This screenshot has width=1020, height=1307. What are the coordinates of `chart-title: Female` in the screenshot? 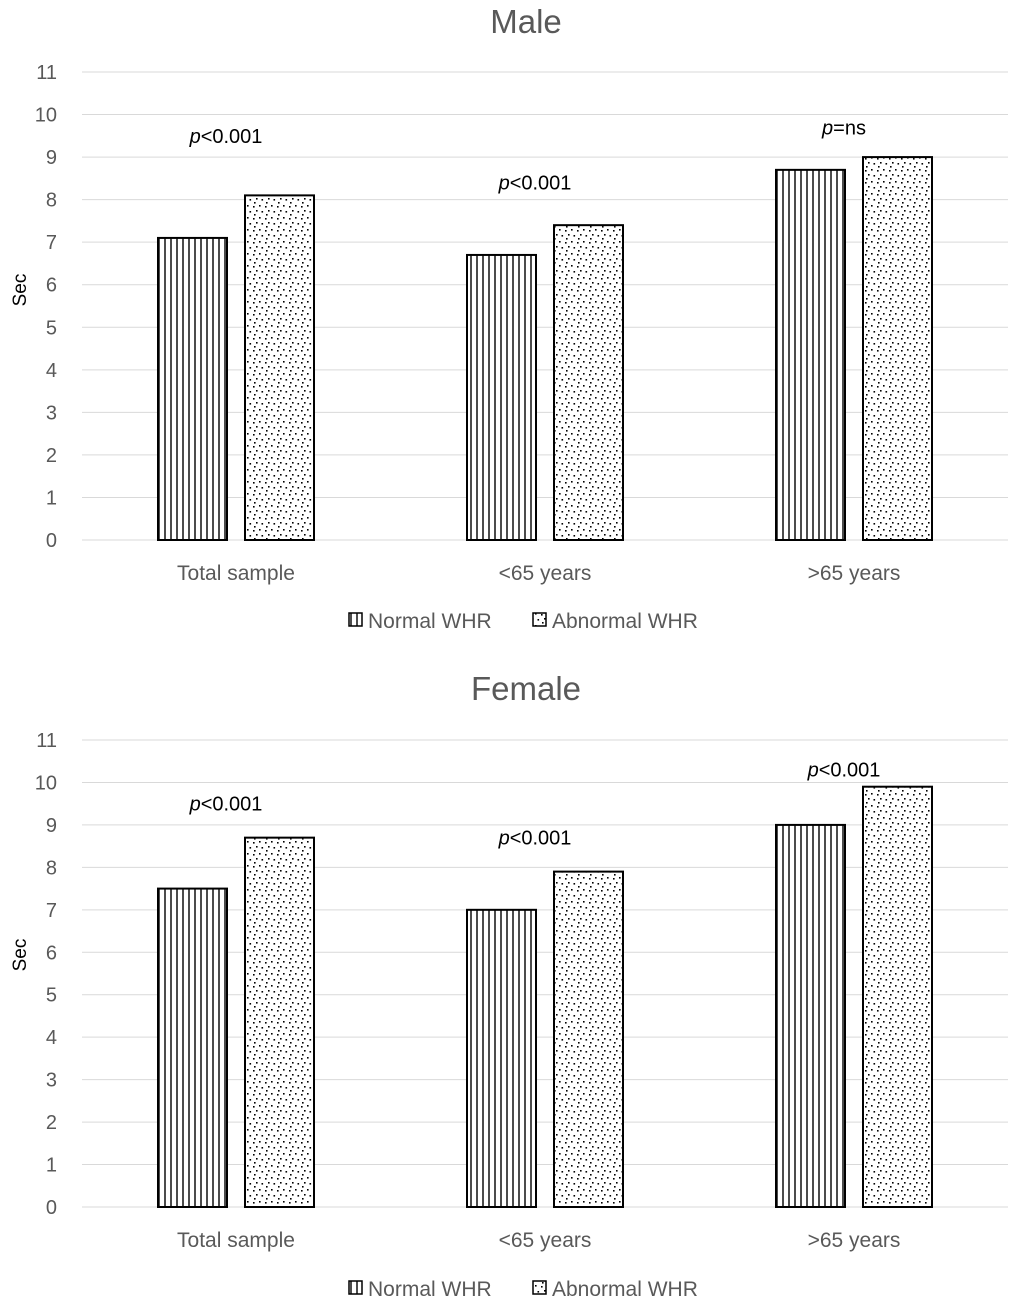 It's located at (526, 688).